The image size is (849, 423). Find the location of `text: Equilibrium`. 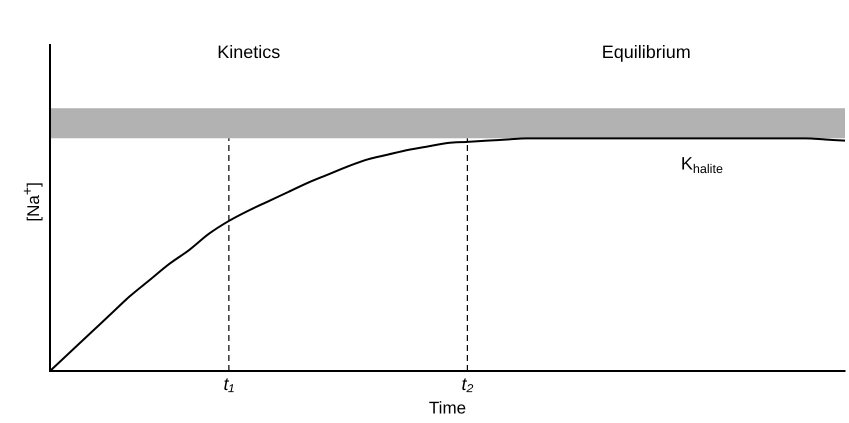

text: Equilibrium is located at coordinates (646, 52).